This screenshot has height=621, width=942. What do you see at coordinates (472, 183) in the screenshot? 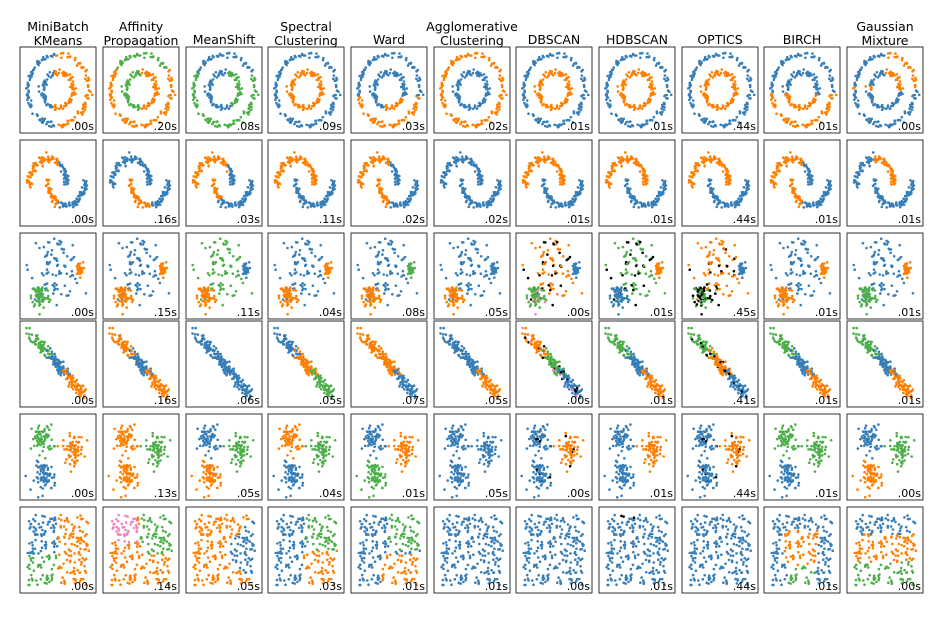
I see `scatter-panel: .02s` at bounding box center [472, 183].